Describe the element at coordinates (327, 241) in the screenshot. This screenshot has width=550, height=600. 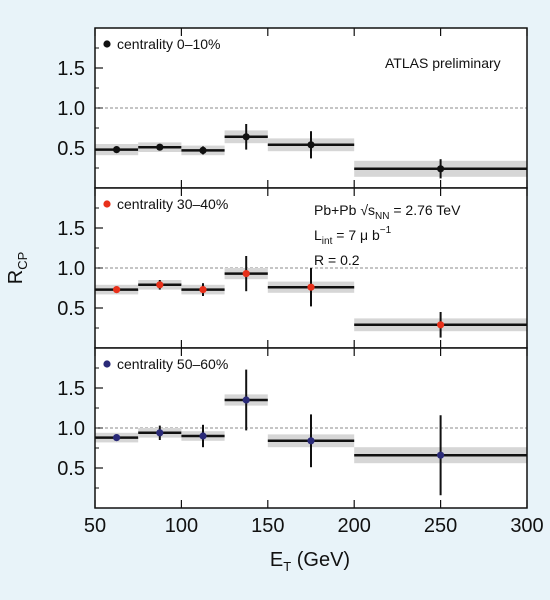
I see `annotation-subscript: int` at that location.